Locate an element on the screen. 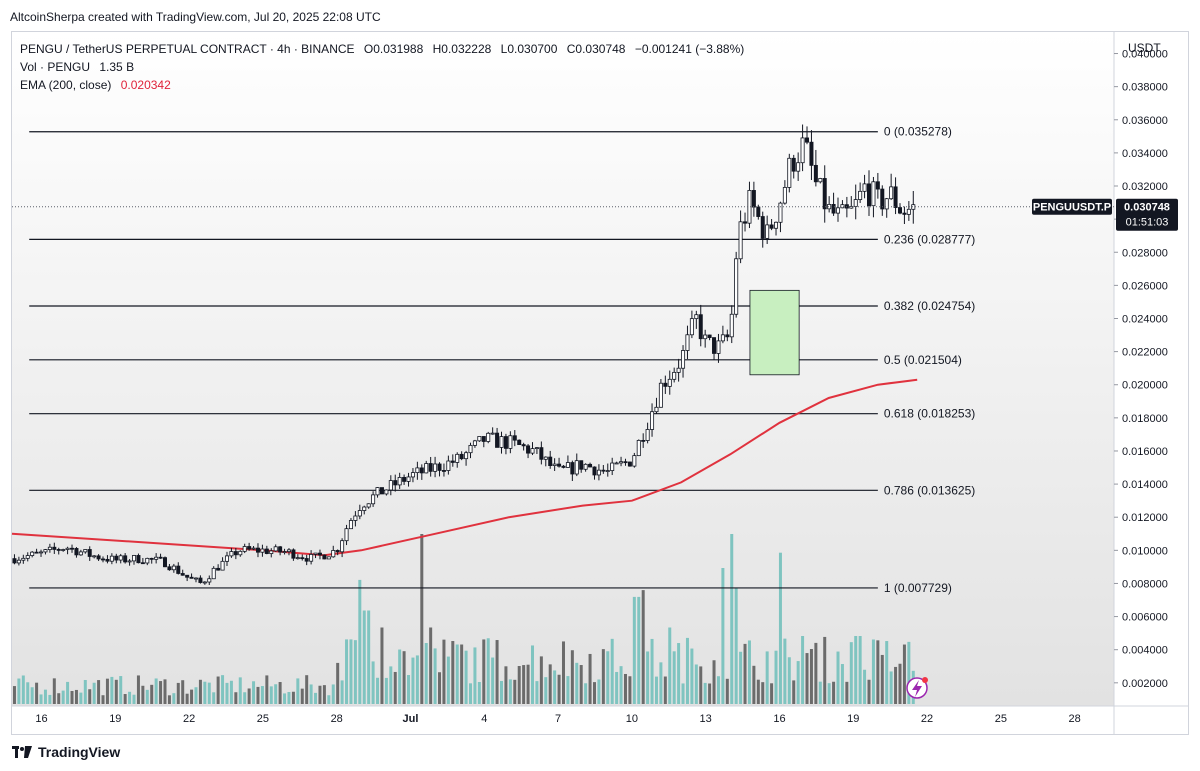  legend-change: −0.001241 (−3.88%) is located at coordinates (689, 49).